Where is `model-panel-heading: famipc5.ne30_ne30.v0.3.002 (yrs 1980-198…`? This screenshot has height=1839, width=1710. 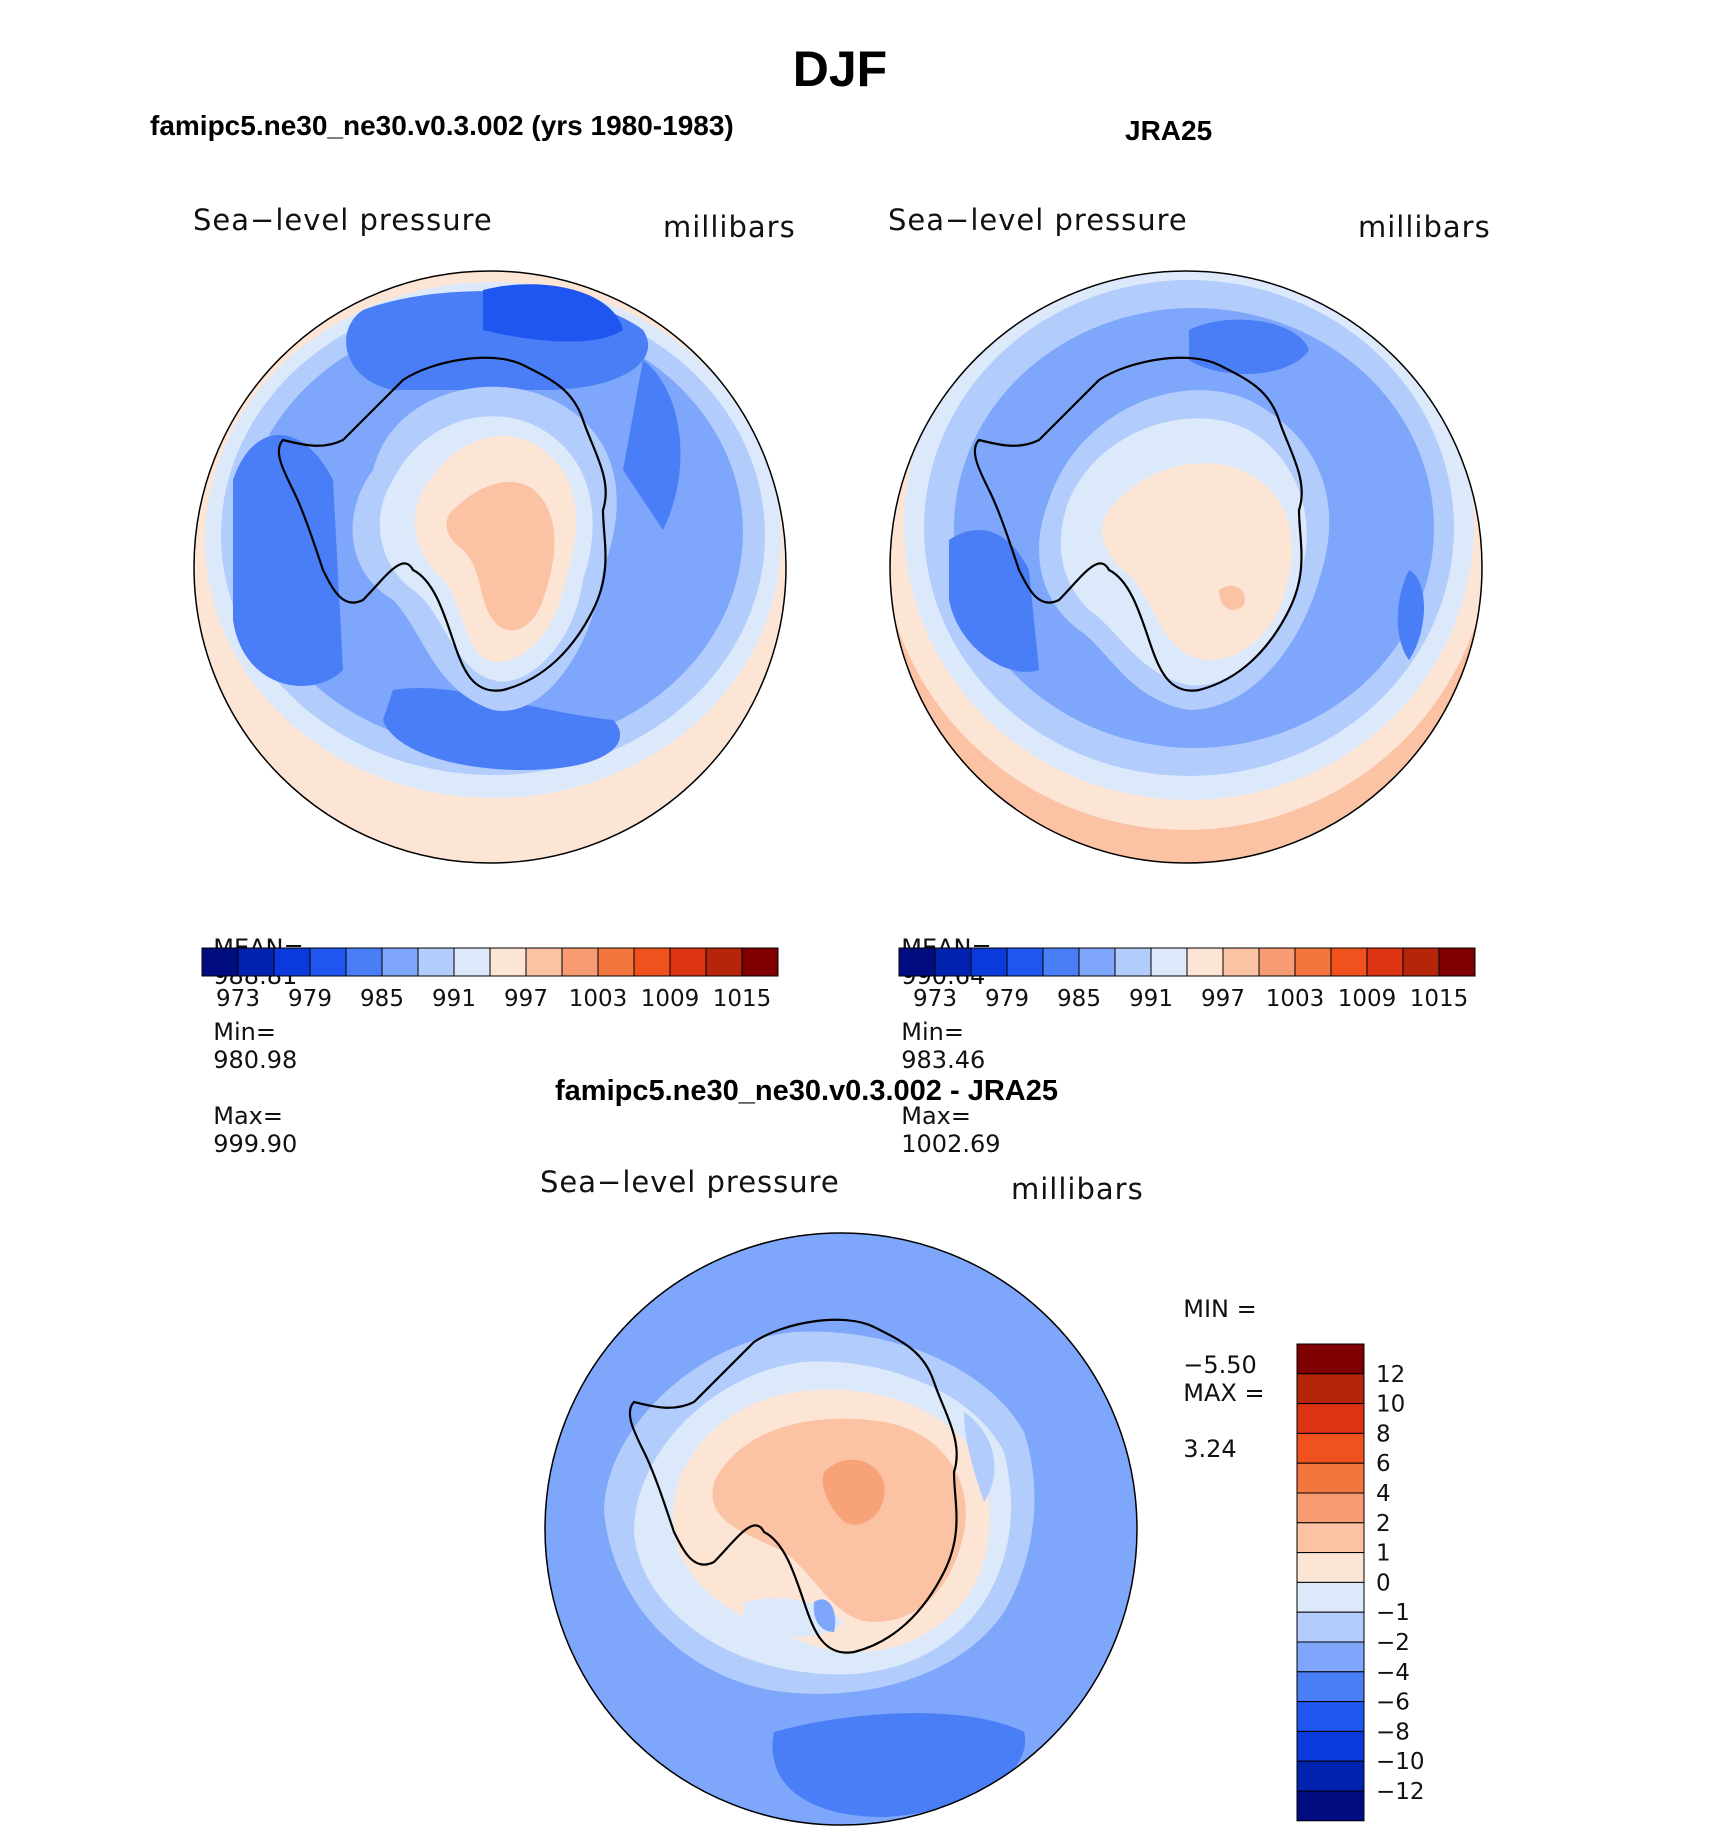 model-panel-heading: famipc5.ne30_ne30.v0.3.002 (yrs 1980-198… is located at coordinates (442, 125).